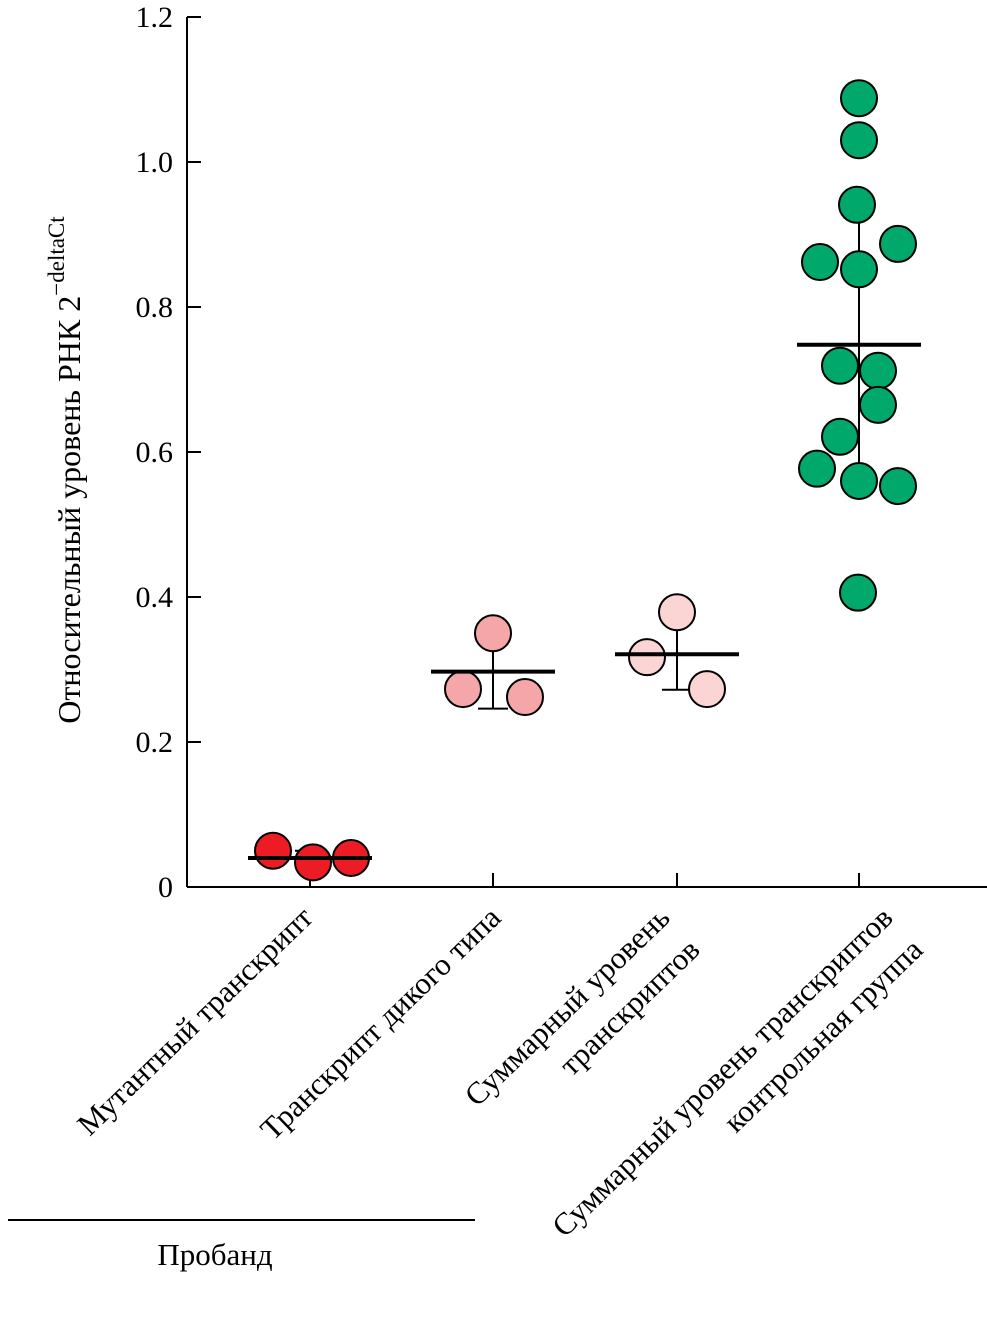  I want to click on y-axis-title: Относительный уровень РНК 2−deltaCt, so click(65, 470).